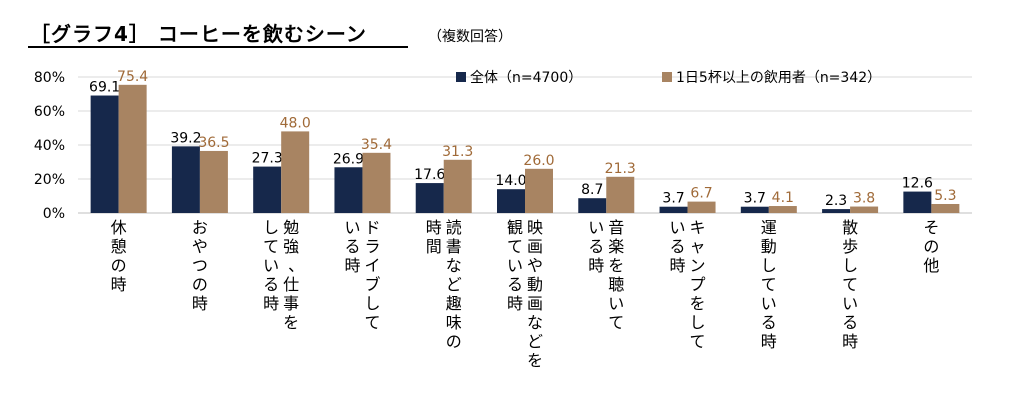 The width and height of the screenshot is (1014, 412). What do you see at coordinates (49, 112) in the screenshot?
I see `y-tick-label: 60%` at bounding box center [49, 112].